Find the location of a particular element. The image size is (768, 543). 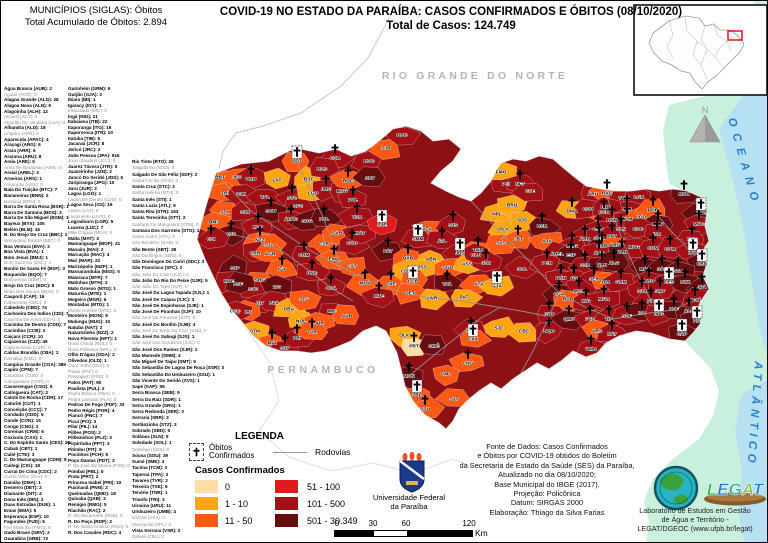

municipality-row: Caraúbas (CUB): 0 is located at coordinates (24, 375).